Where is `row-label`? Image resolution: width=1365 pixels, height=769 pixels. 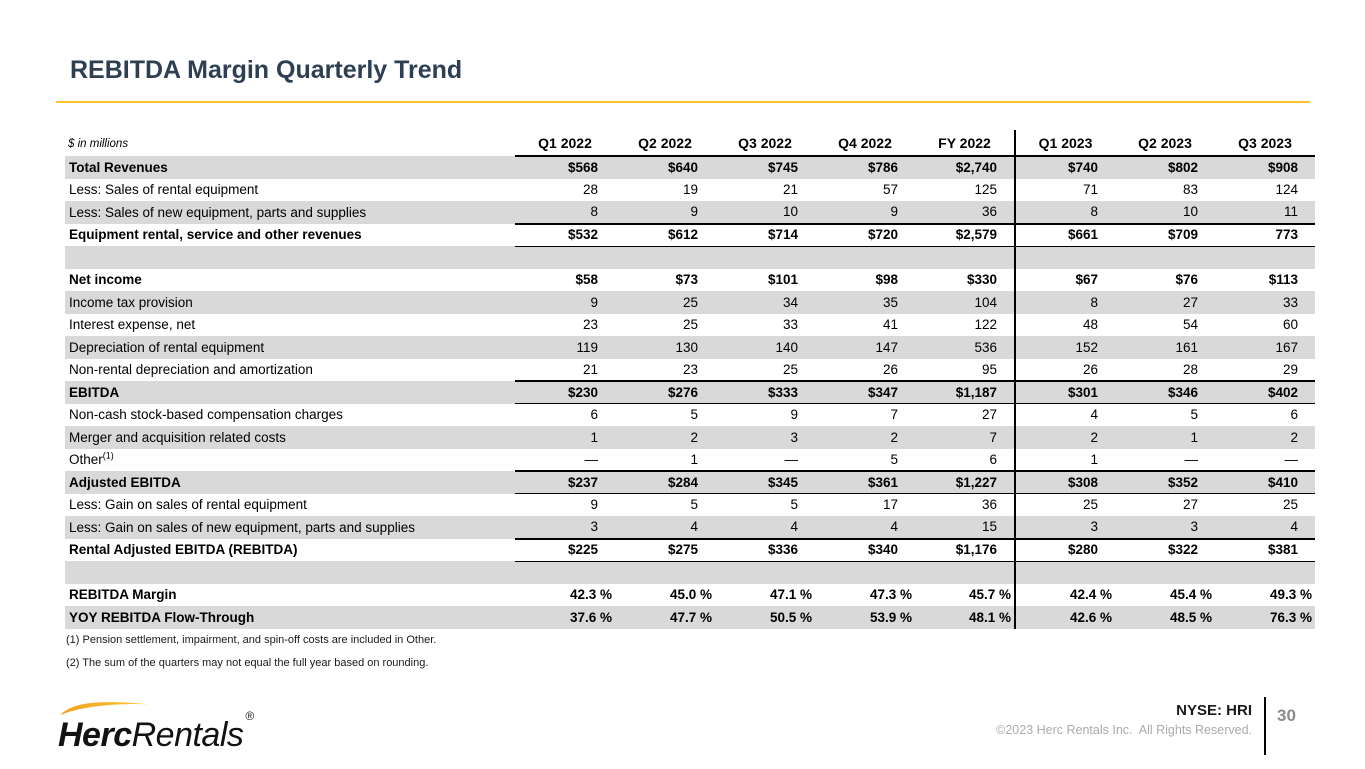
row-label is located at coordinates (290, 572).